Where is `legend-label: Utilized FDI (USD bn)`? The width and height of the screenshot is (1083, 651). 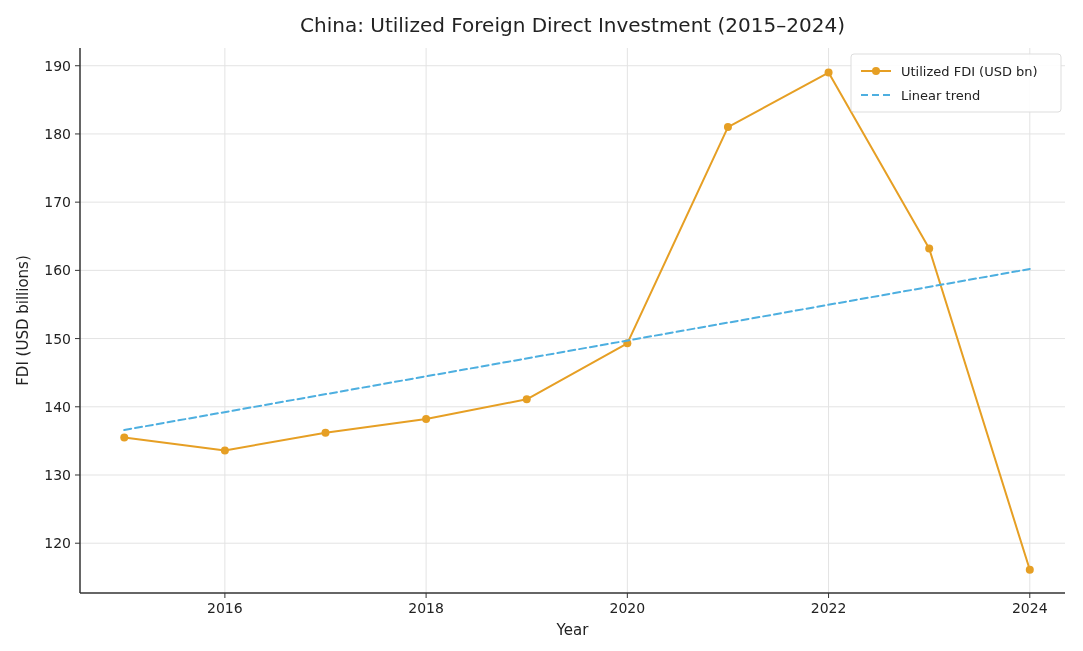
legend-label: Utilized FDI (USD bn) is located at coordinates (969, 71).